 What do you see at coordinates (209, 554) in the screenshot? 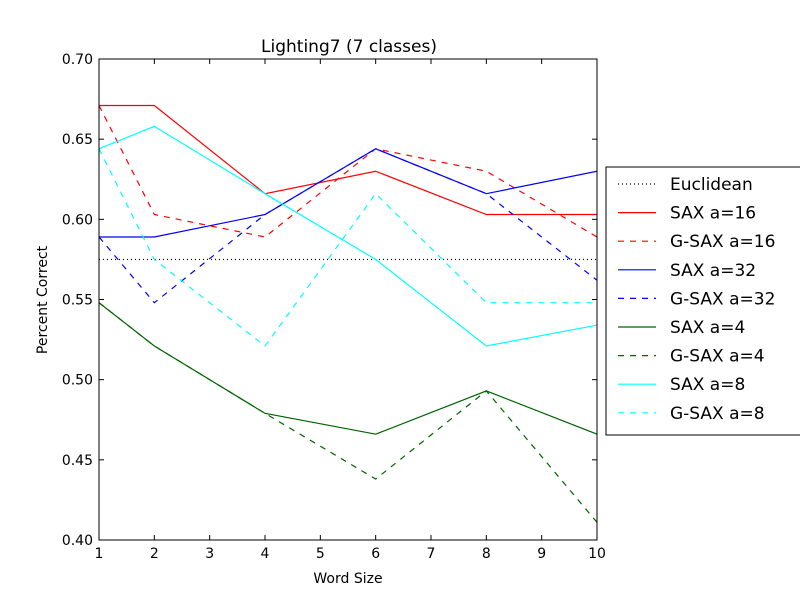
I see `x-tick-label: 3` at bounding box center [209, 554].